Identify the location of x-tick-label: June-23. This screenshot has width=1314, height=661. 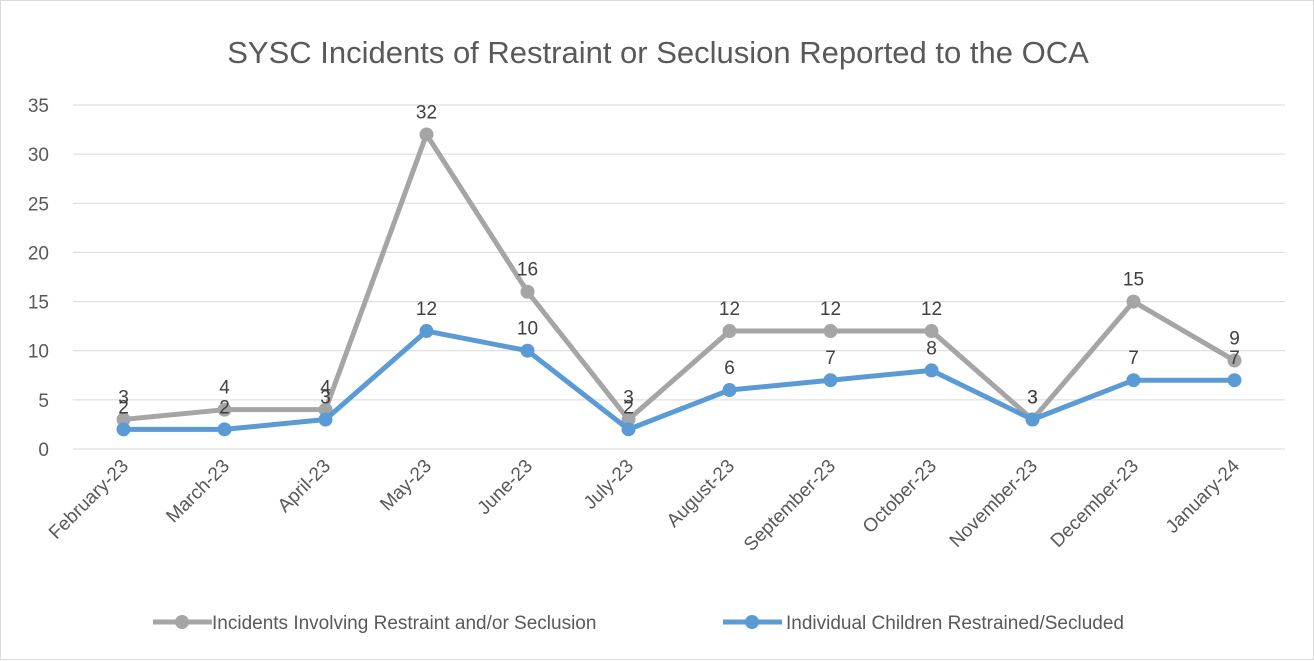
(505, 487).